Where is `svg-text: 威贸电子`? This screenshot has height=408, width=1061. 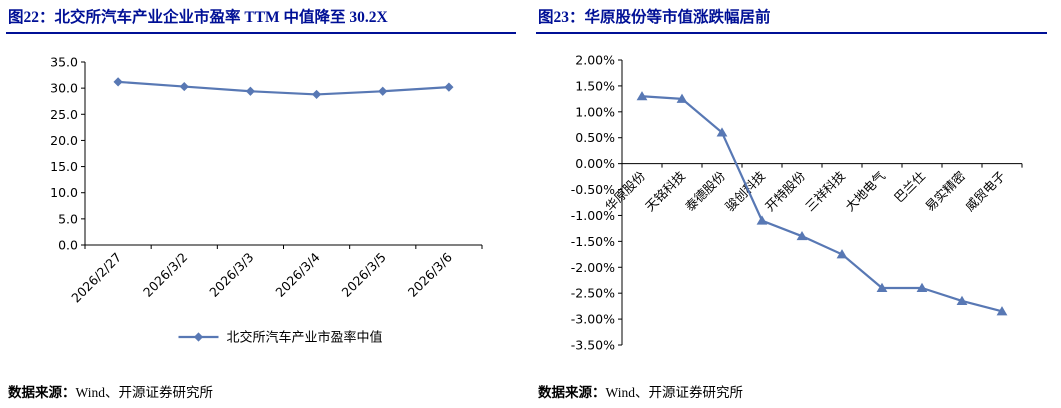 svg-text: 威贸电子 is located at coordinates (985, 191).